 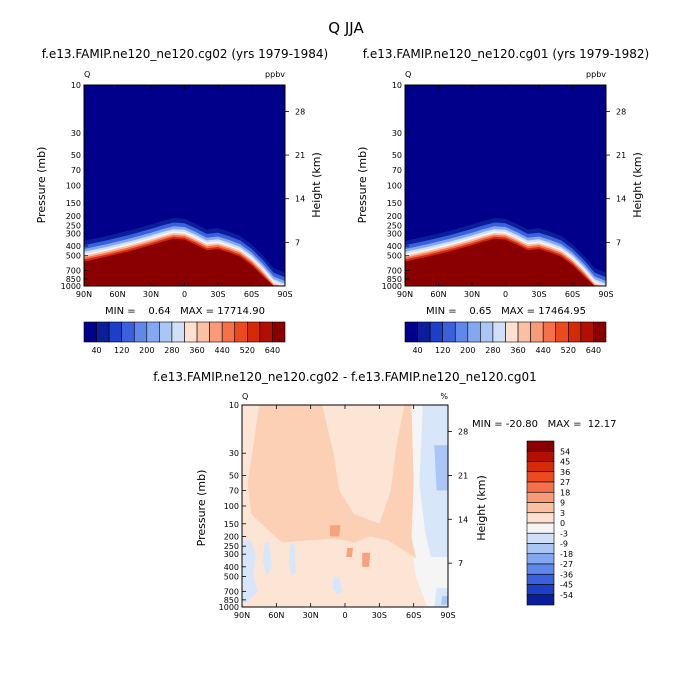 I want to click on panel-b-xtick-label: 30S, so click(x=538, y=294).